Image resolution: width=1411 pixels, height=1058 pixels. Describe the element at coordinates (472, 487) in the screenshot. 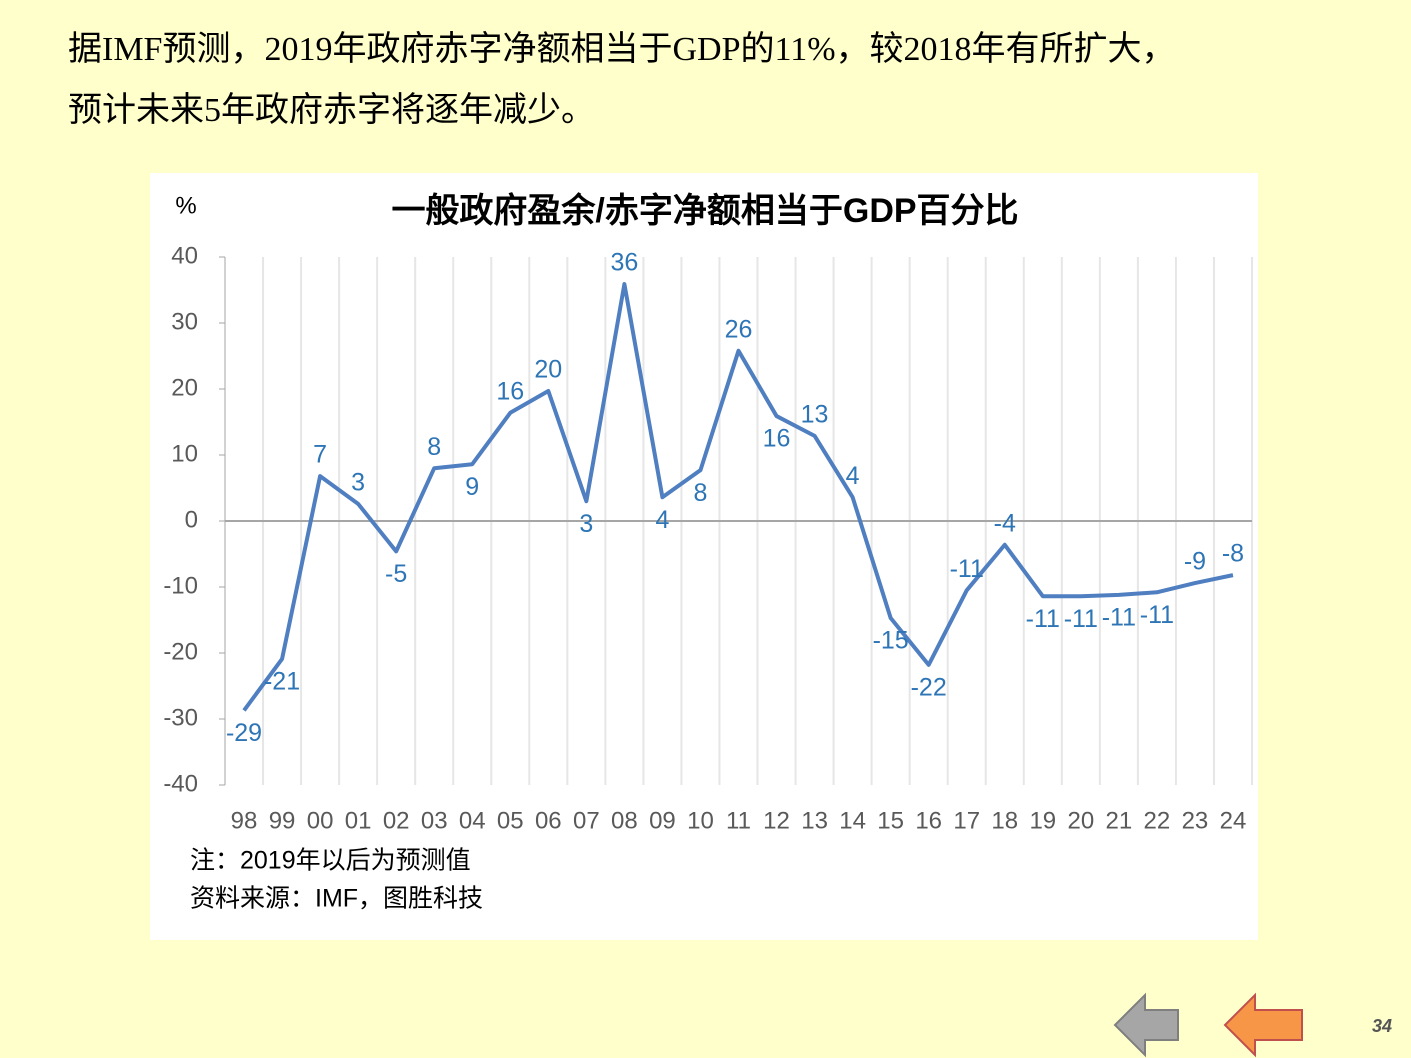

I see `data-label: 9` at that location.